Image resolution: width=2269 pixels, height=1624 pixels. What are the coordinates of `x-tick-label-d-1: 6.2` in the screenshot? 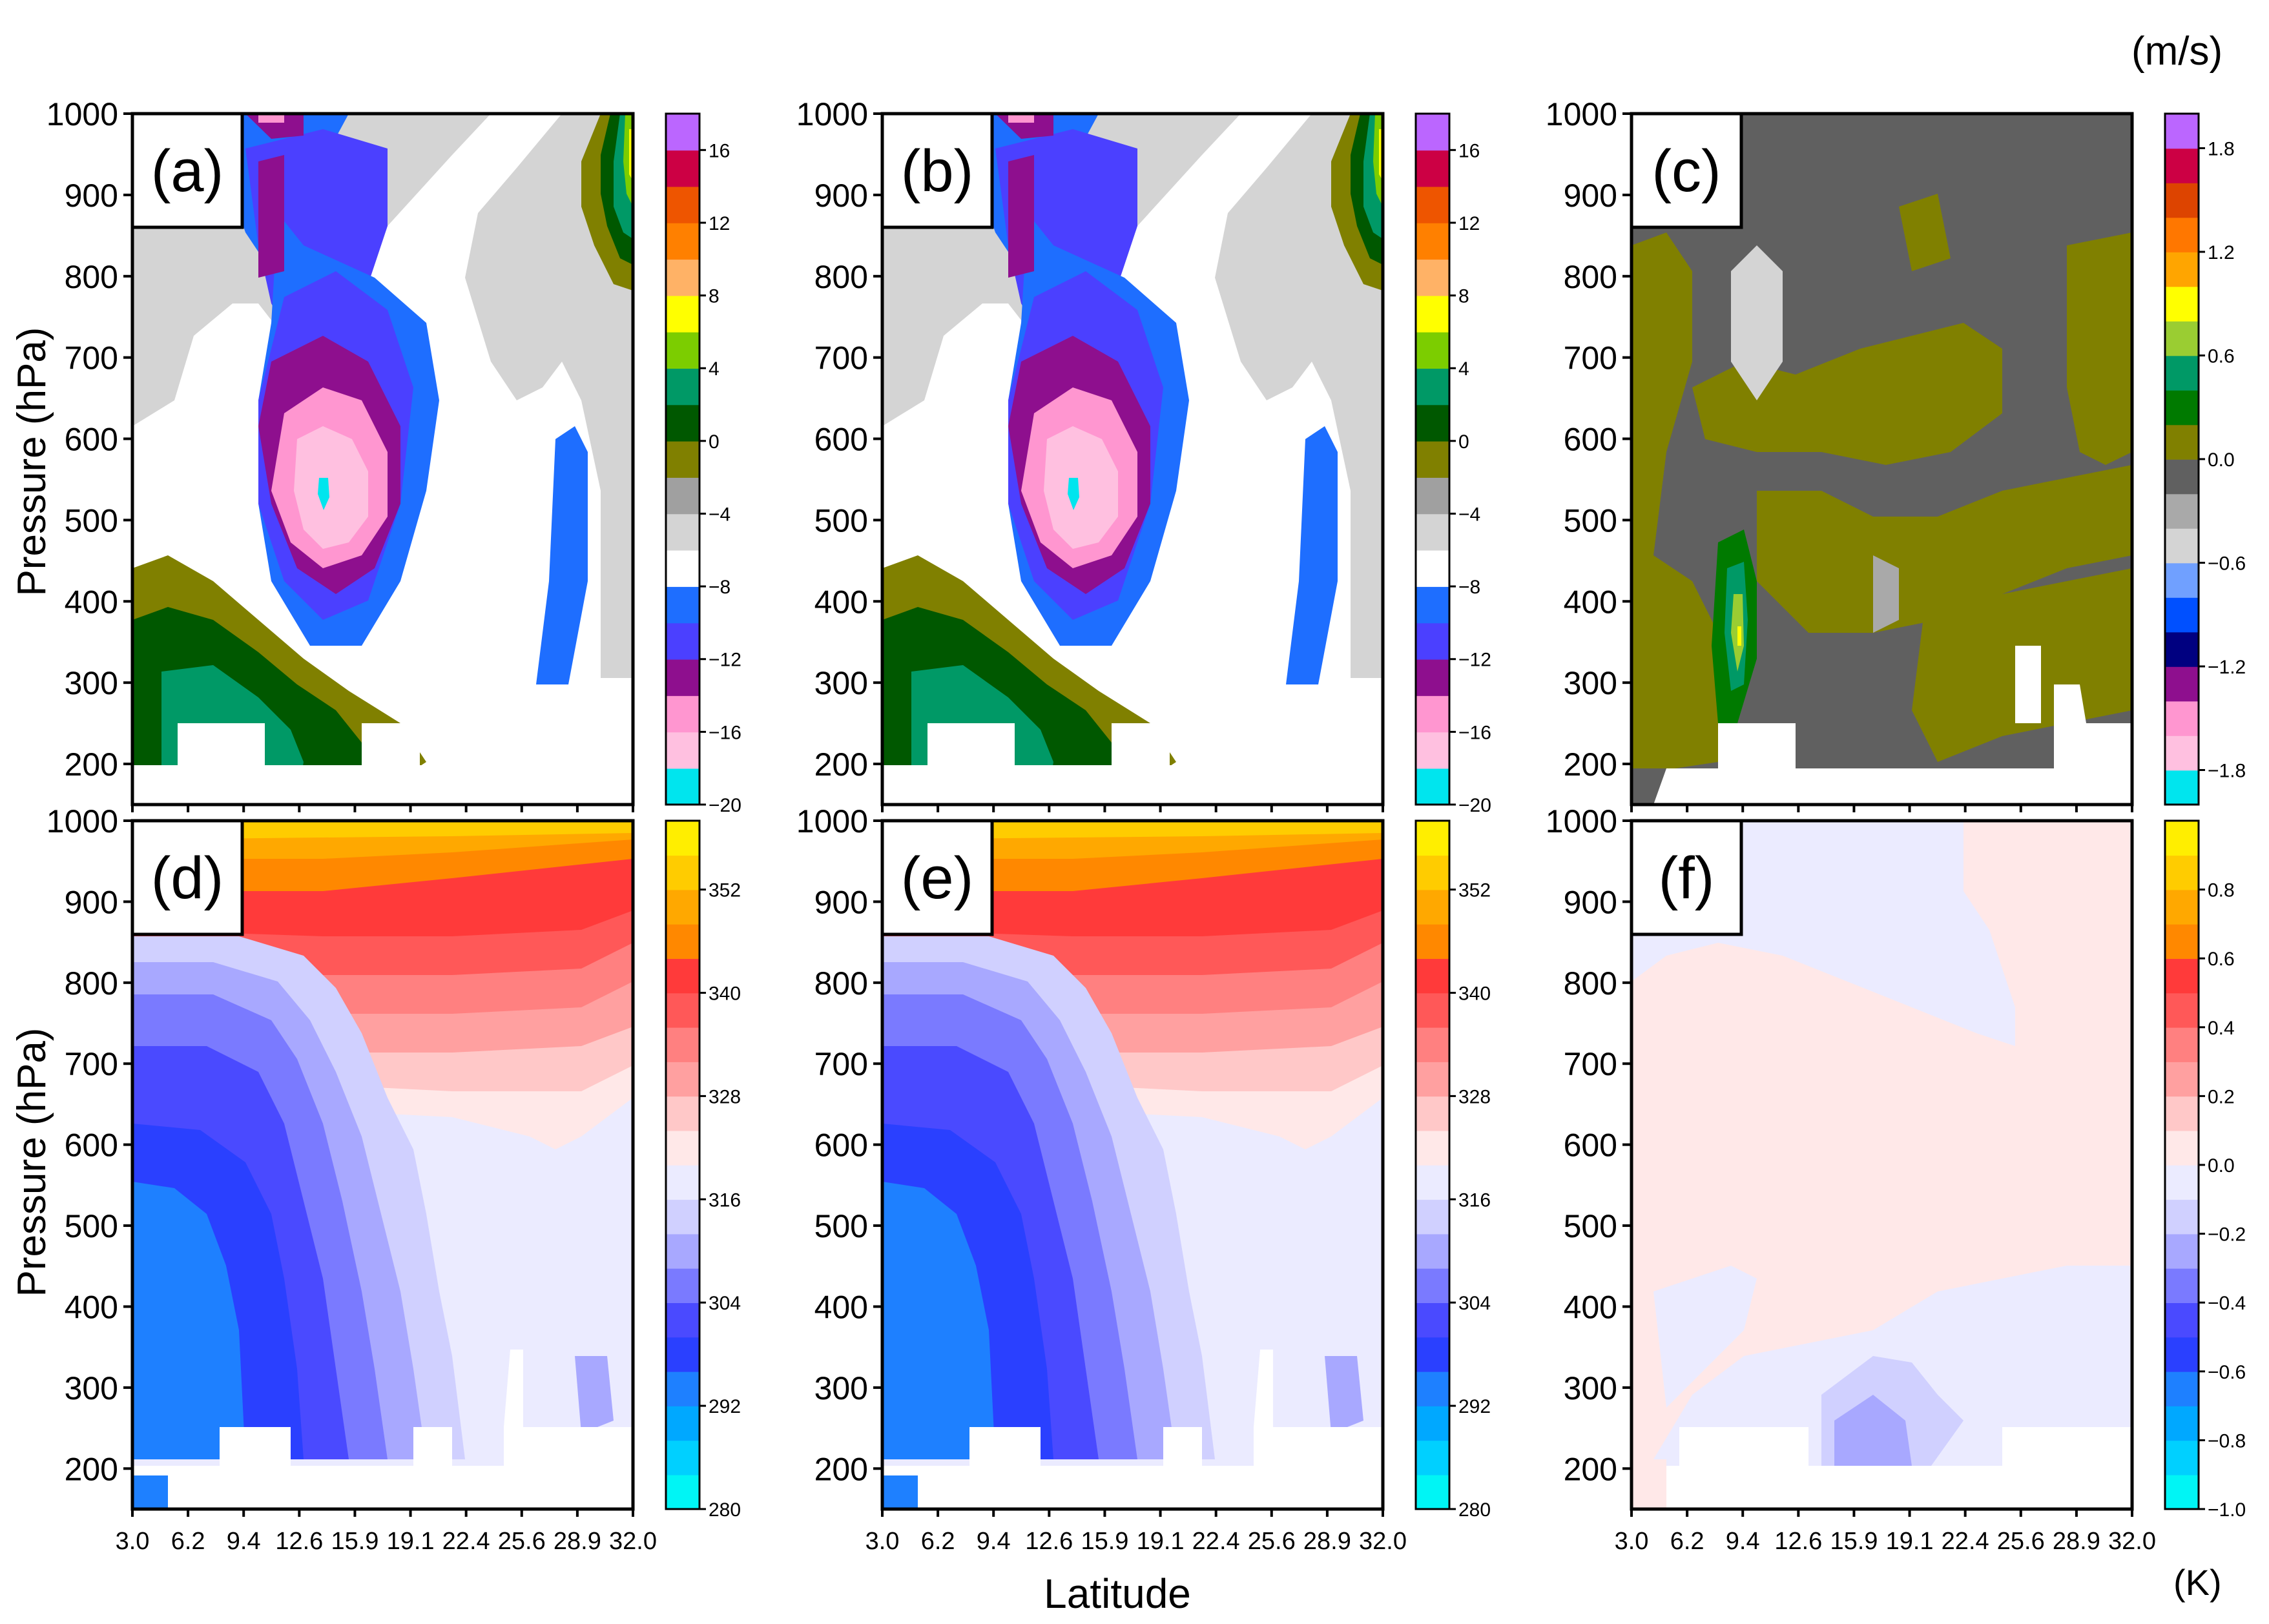 It's located at (188, 1541).